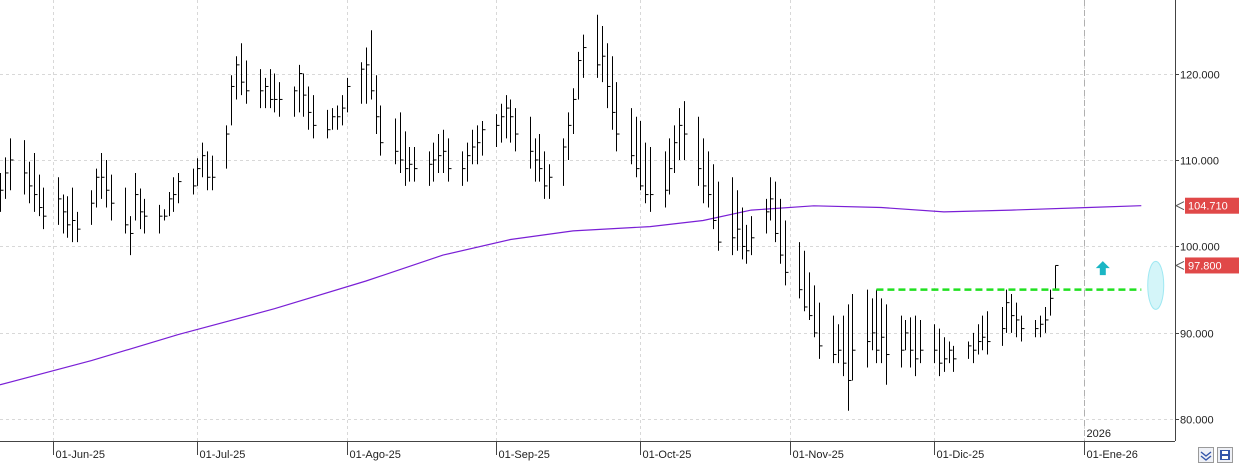  I want to click on save-icon, so click(1225, 455).